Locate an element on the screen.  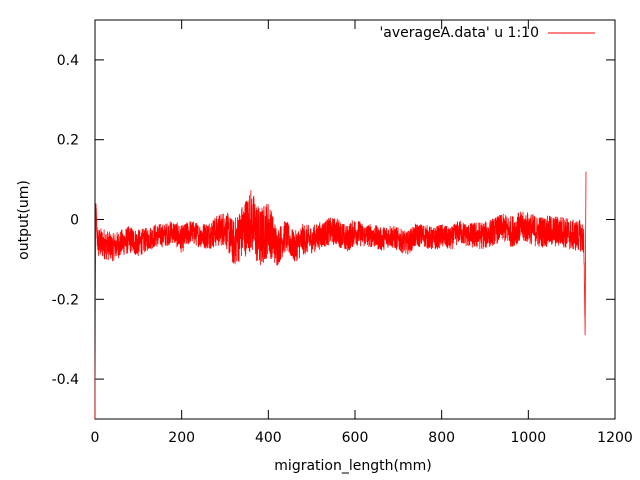
x-tick-label: 1200 is located at coordinates (615, 438).